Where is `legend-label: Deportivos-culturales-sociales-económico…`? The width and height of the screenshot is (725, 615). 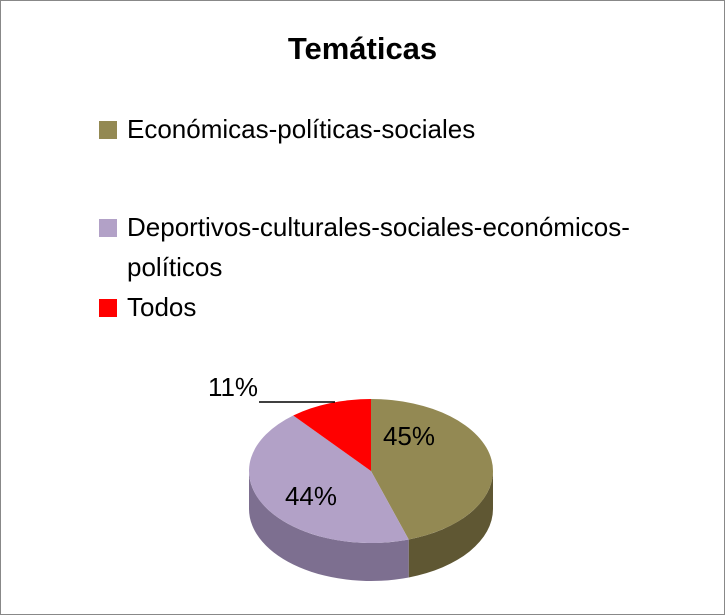
legend-label: Deportivos-culturales-sociales-económico… is located at coordinates (378, 247).